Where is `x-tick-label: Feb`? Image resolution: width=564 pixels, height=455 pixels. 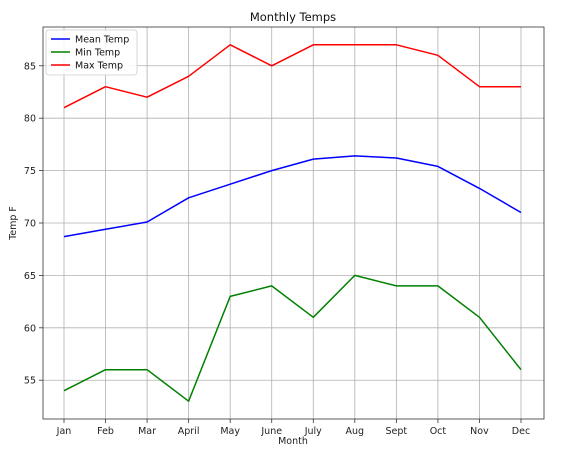 x-tick-label: Feb is located at coordinates (105, 431).